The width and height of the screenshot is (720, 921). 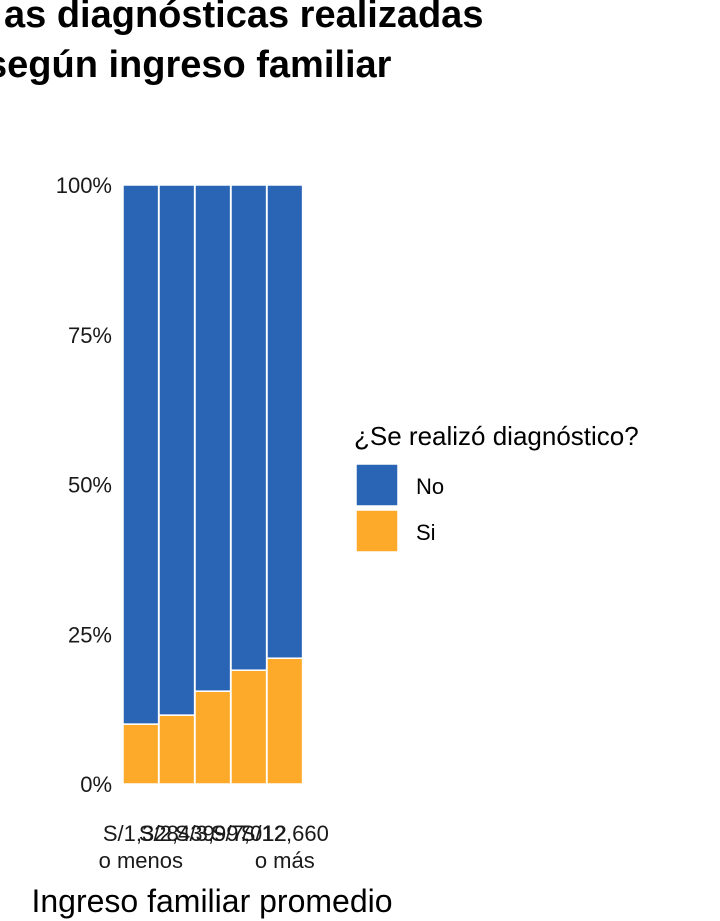 I want to click on y-tick-label: 100%, so click(x=84, y=185).